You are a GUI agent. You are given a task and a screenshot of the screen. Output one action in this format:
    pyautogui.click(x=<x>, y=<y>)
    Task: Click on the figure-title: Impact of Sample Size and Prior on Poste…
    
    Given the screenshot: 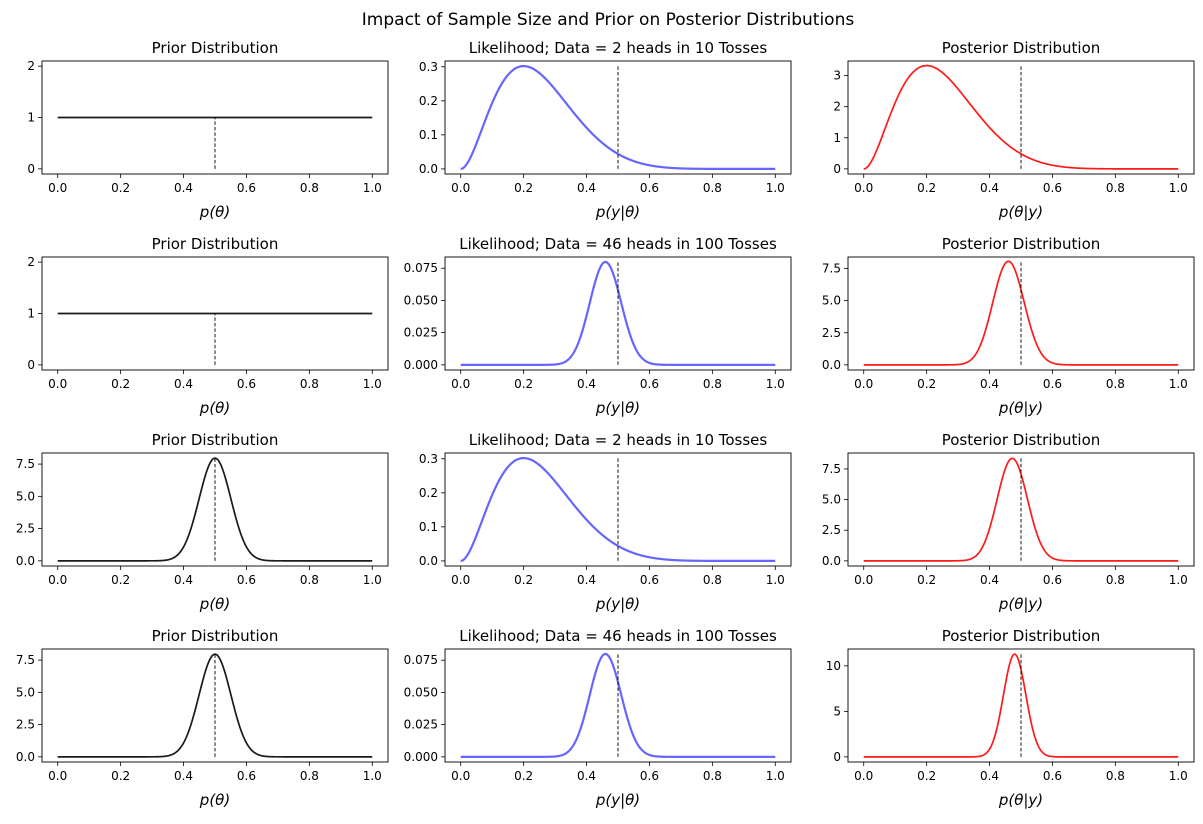 What is the action you would take?
    pyautogui.click(x=608, y=20)
    